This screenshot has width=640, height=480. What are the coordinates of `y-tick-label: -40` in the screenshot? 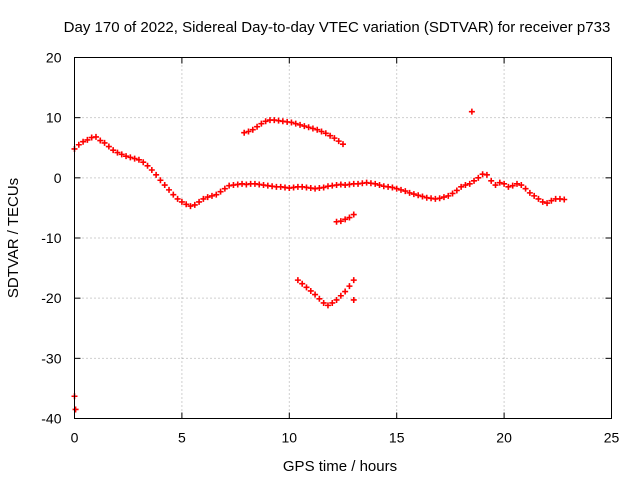 It's located at (51, 419).